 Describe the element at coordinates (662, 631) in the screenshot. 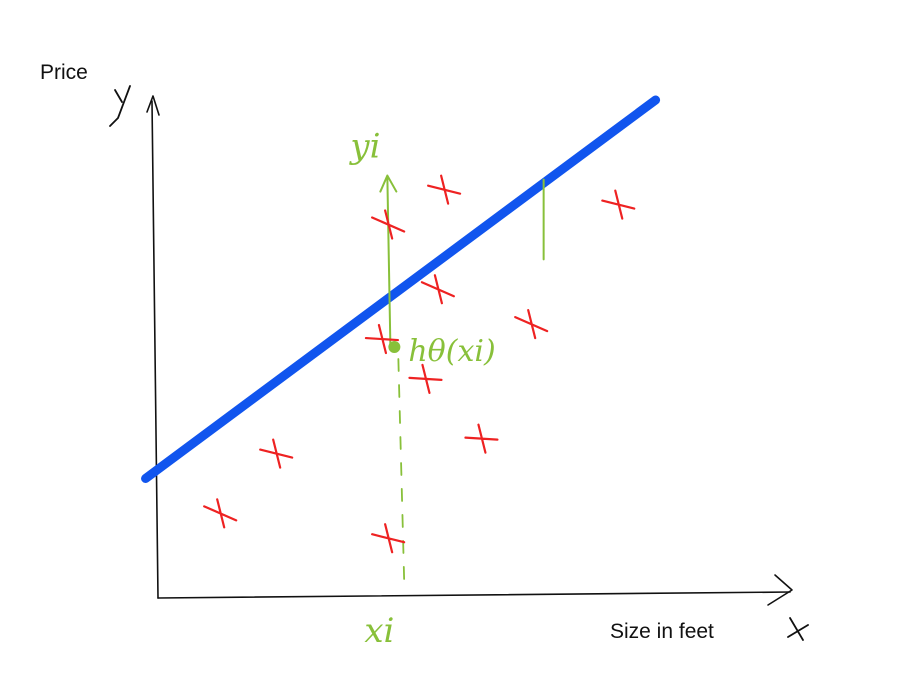

I see `x-axis-label: Size in feet` at that location.